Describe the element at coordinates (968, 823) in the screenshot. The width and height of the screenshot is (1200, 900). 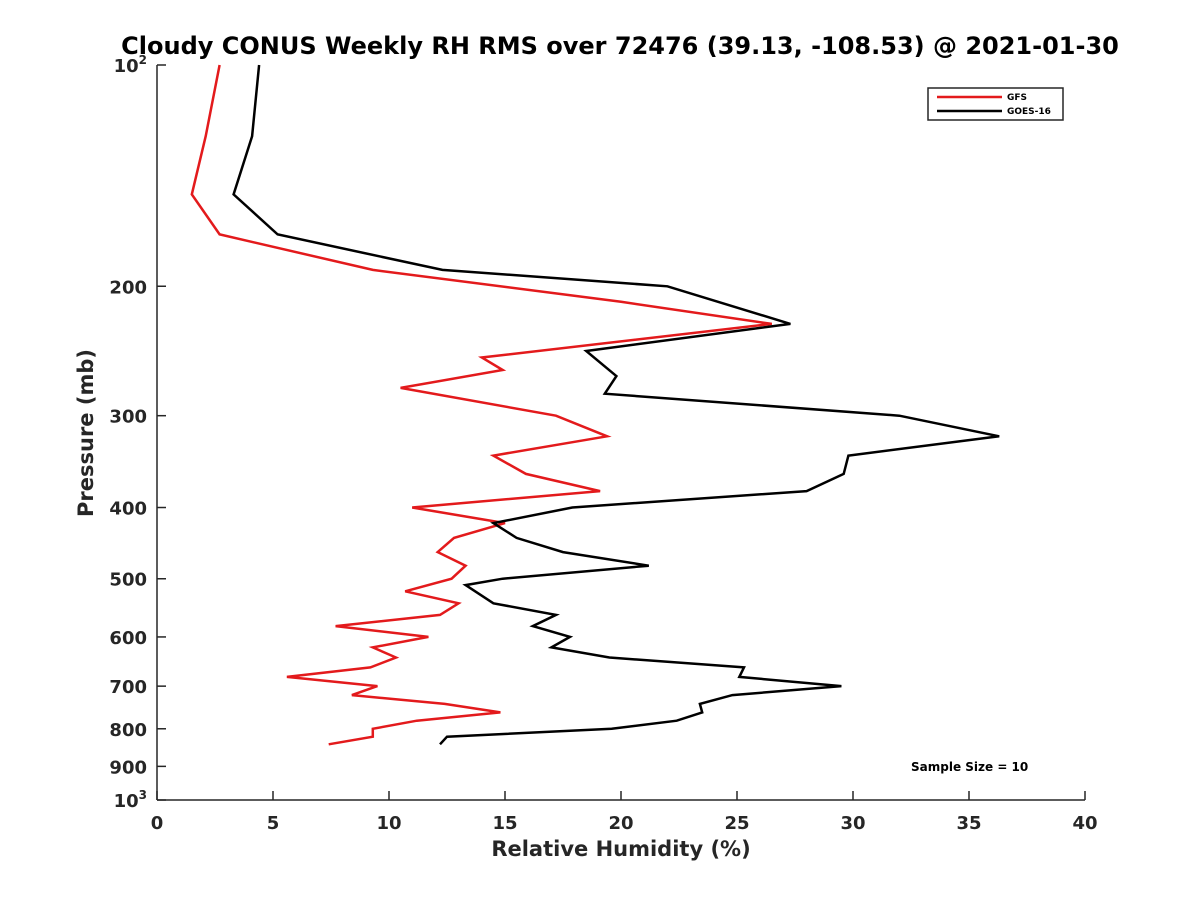
I see `x-tick-label: 35` at that location.